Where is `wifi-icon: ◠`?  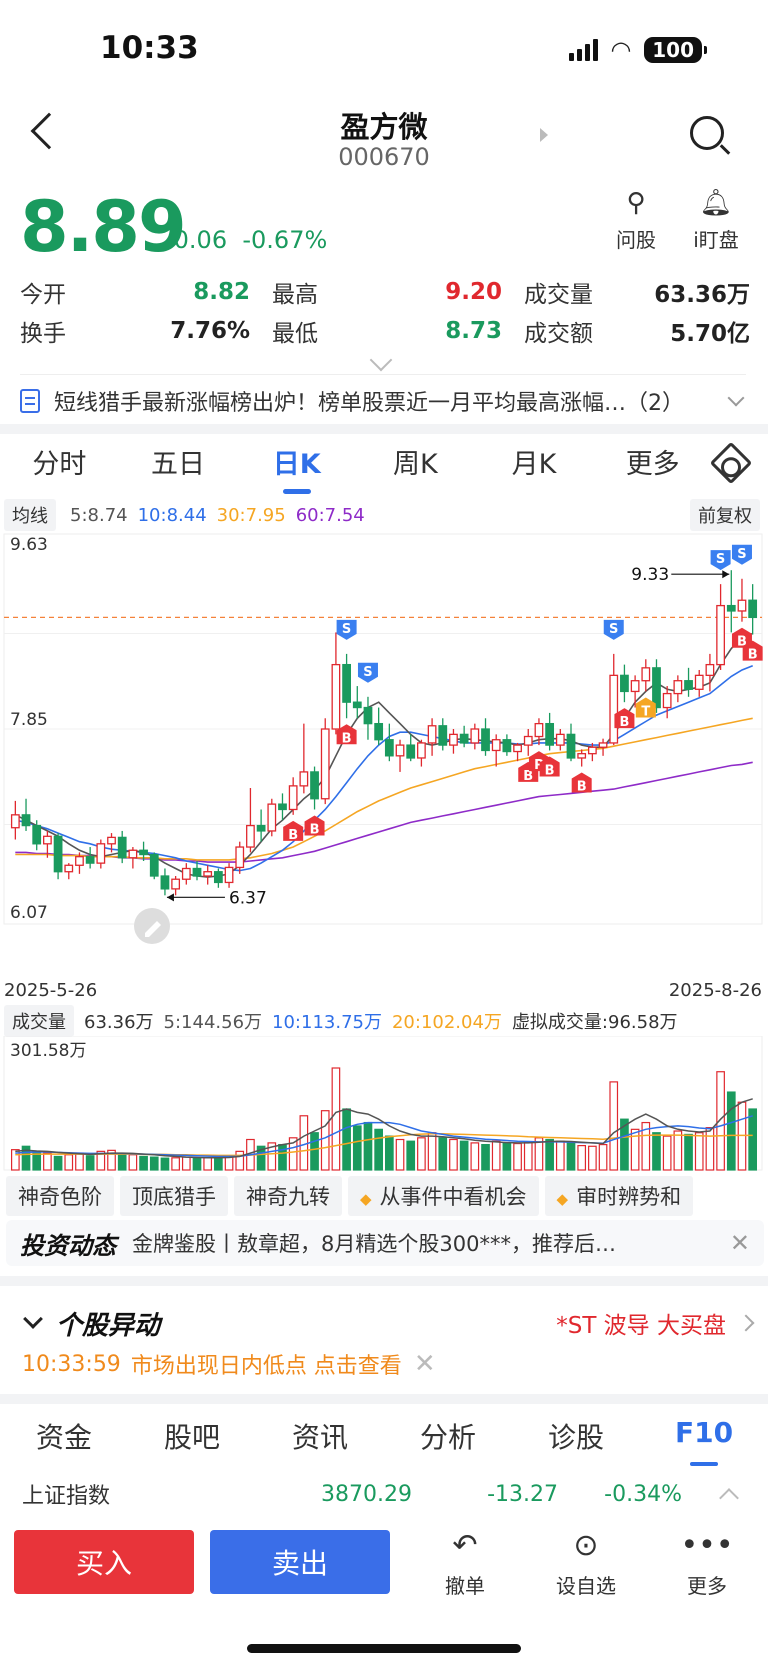
wifi-icon: ◠ is located at coordinates (621, 50).